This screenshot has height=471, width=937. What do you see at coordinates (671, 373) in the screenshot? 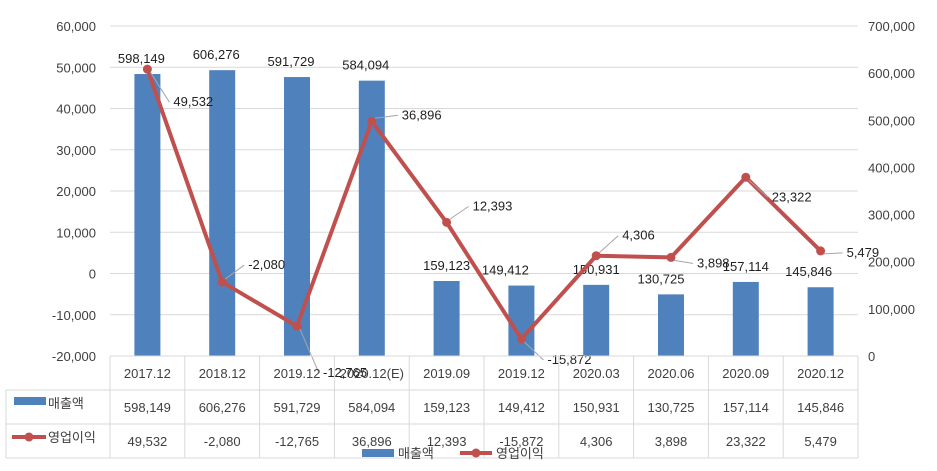
I see `table-category: 2020.06` at bounding box center [671, 373].